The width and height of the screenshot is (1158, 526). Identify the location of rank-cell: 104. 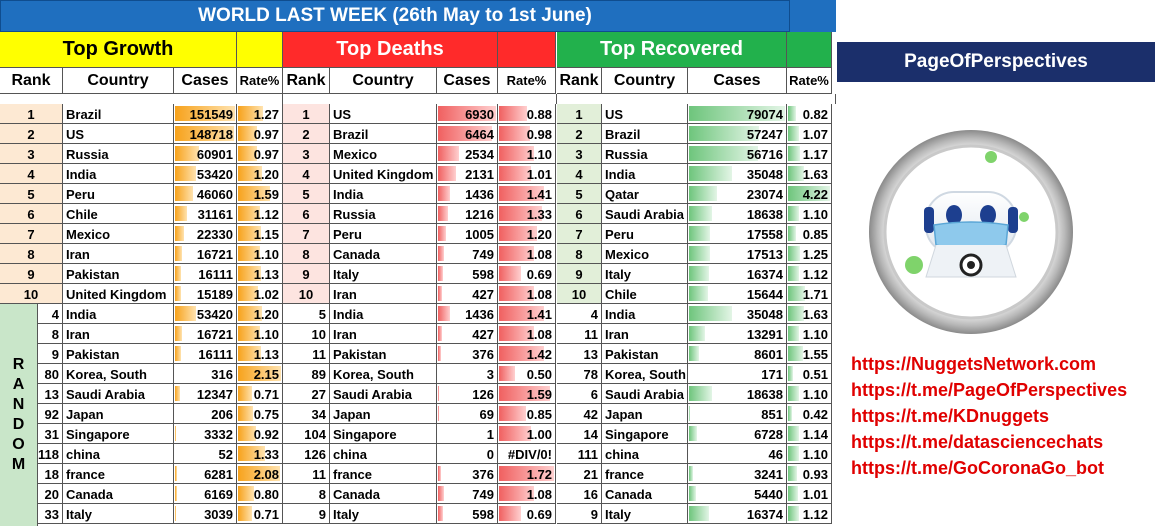
(306, 434).